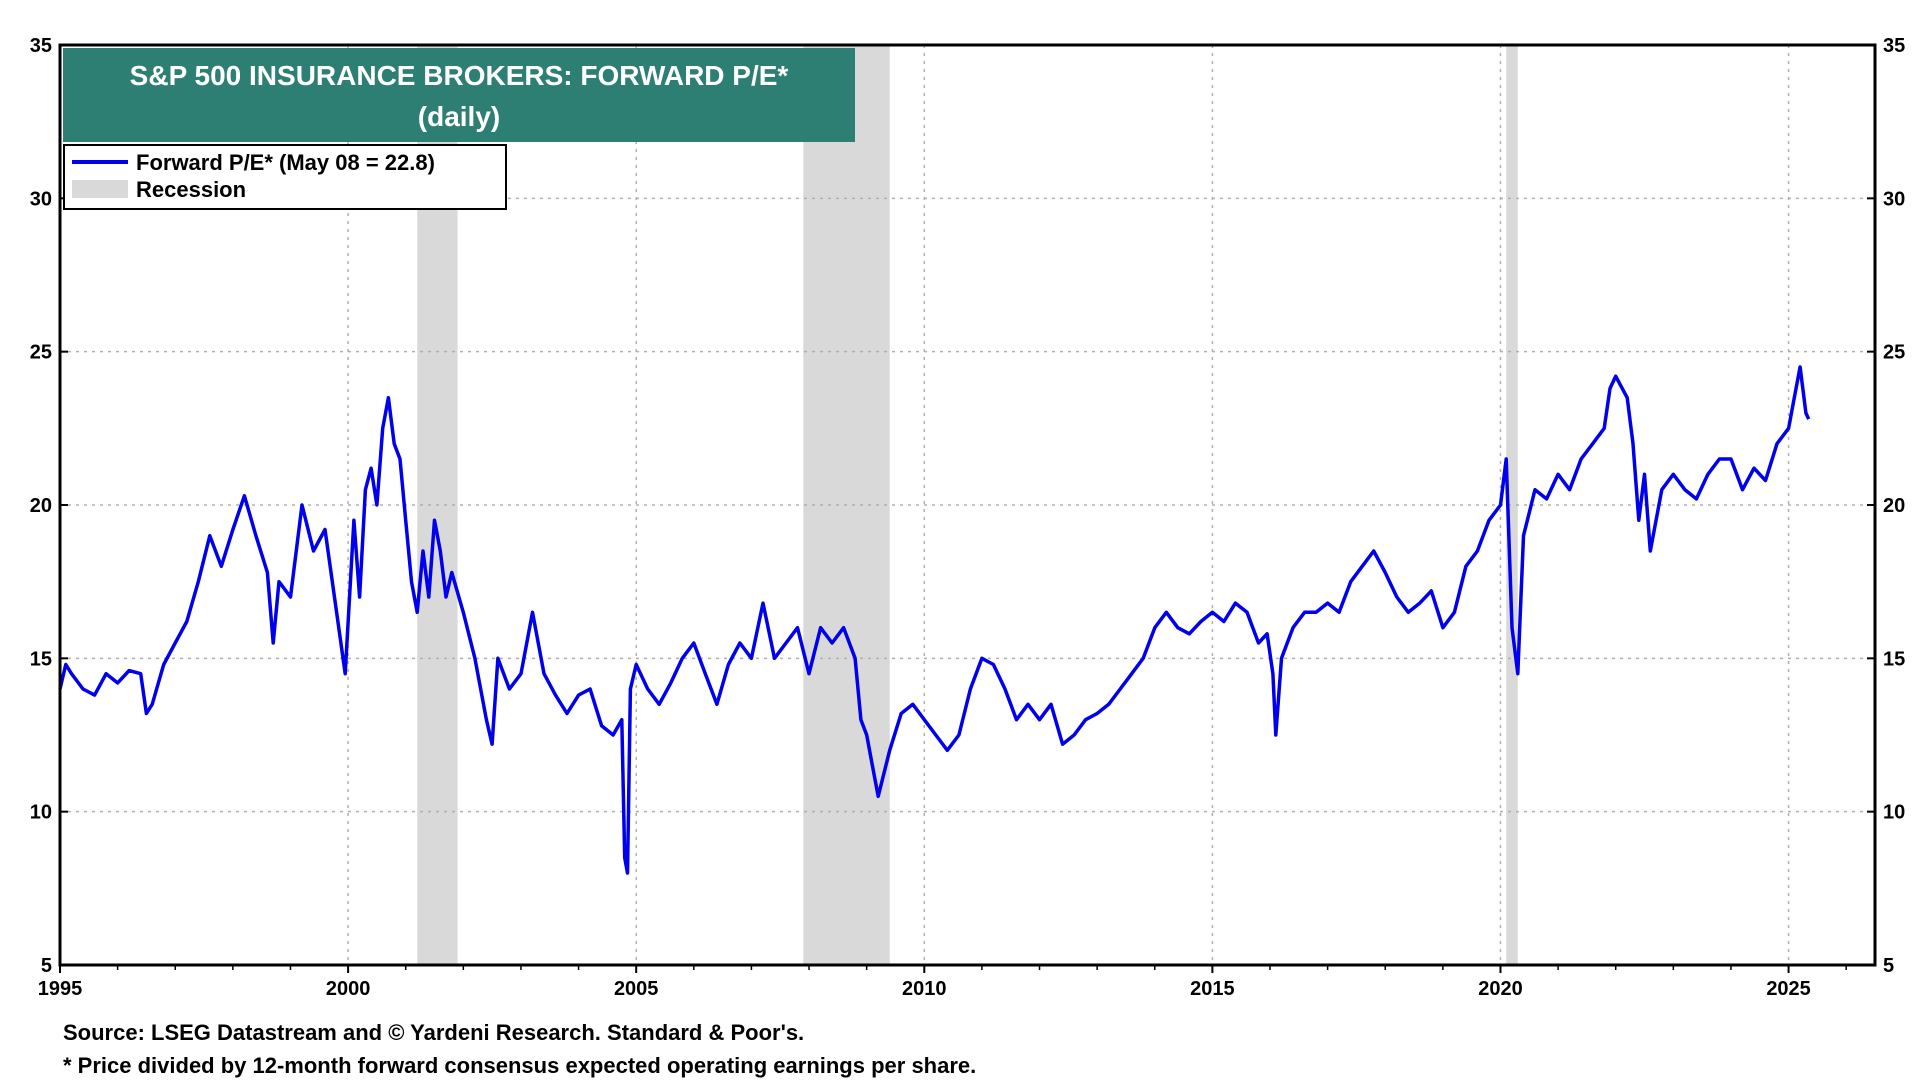 The height and width of the screenshot is (1080, 1920). Describe the element at coordinates (1894, 199) in the screenshot. I see `y-tick-label-right-5: 30` at that location.